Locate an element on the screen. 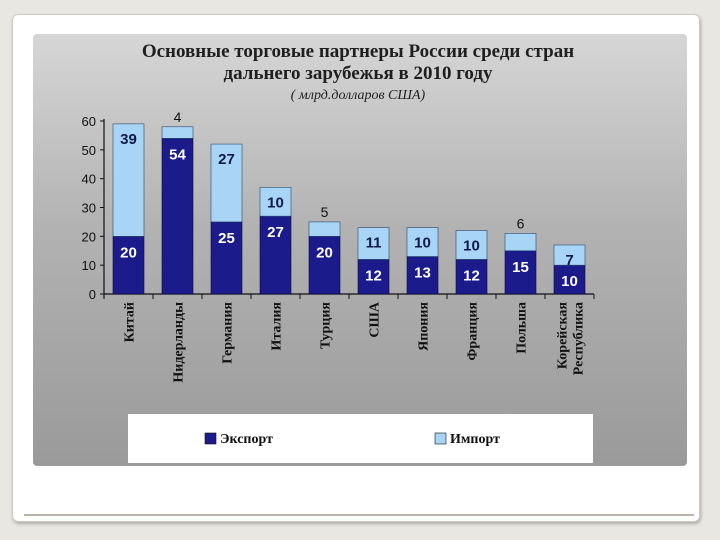  data-label-export: 15 is located at coordinates (520, 267).